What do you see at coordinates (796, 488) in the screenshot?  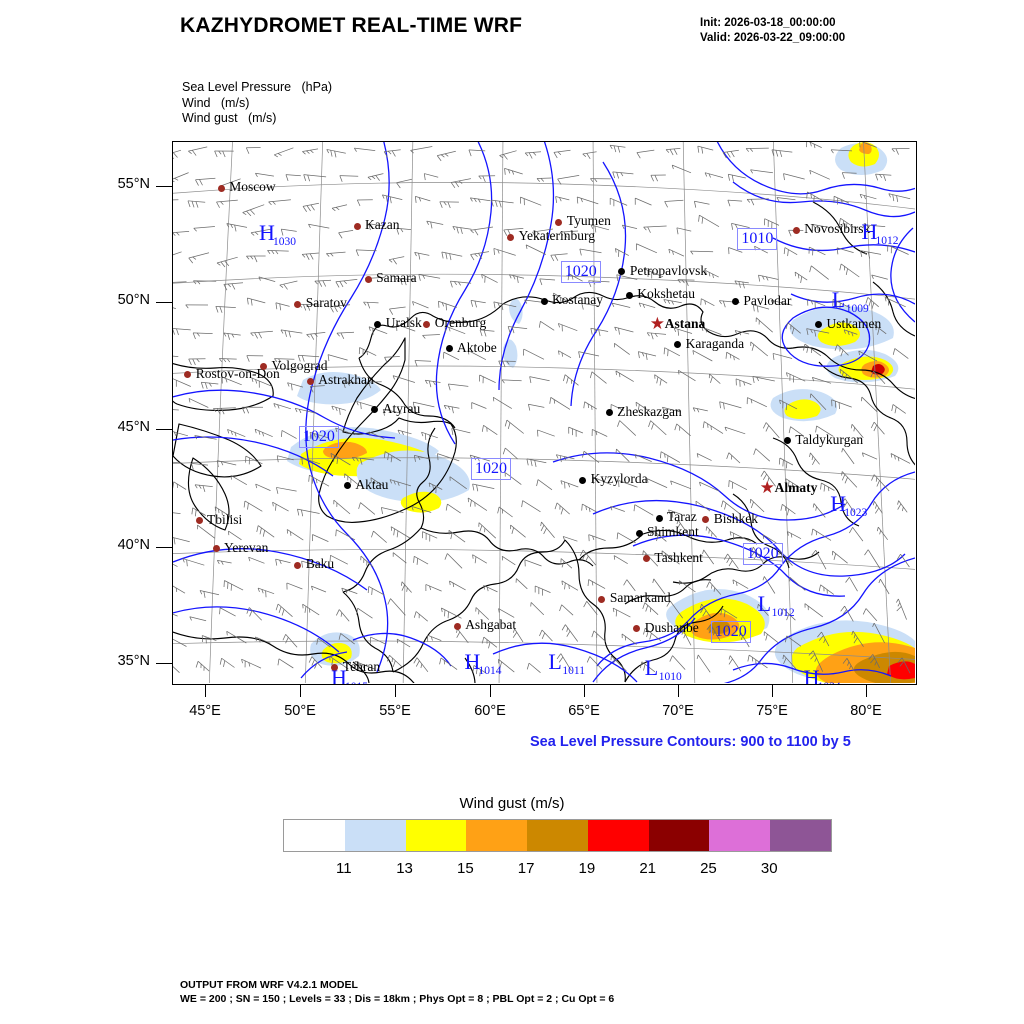 I see `city-label: Almaty` at bounding box center [796, 488].